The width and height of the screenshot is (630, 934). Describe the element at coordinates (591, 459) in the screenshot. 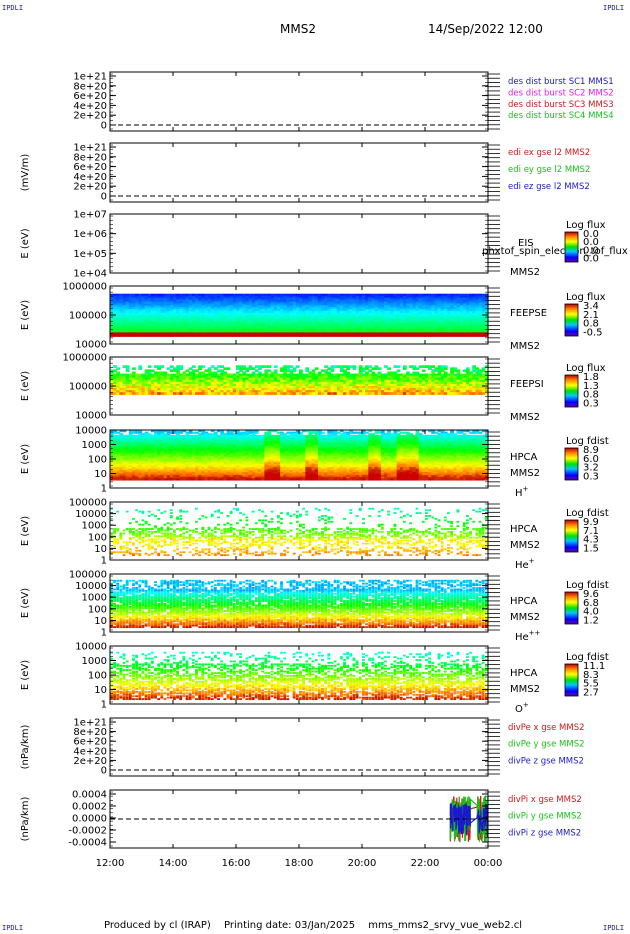

I see `colorbar-tick-label: 6.0` at that location.